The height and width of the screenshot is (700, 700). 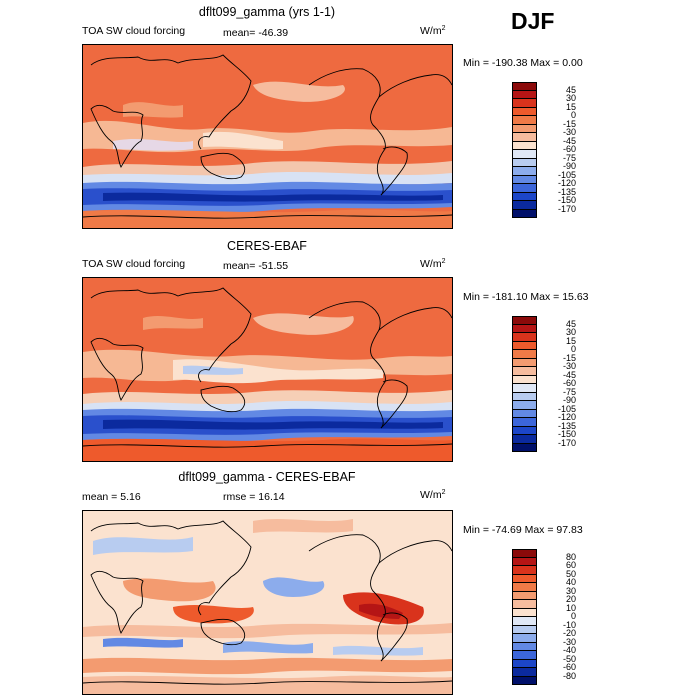 I want to click on panel1-mean-label: mean= -46.39, so click(x=256, y=33).